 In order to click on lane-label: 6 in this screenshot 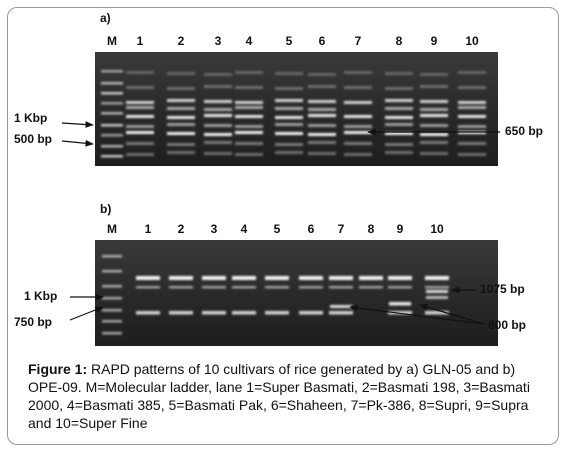, I will do `click(322, 41)`.